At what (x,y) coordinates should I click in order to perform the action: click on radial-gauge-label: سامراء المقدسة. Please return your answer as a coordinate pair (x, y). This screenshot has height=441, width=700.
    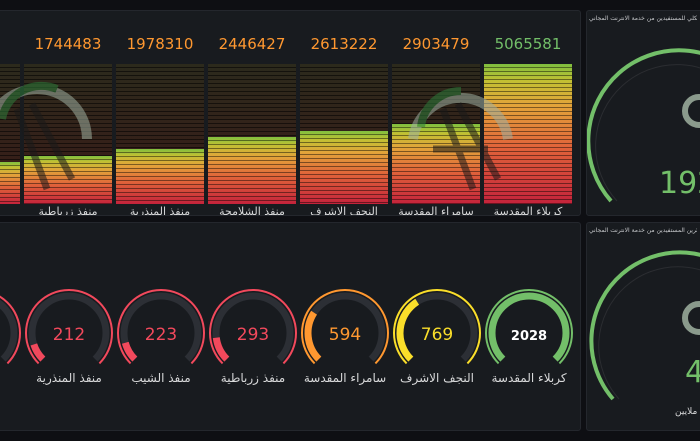
    Looking at the image, I should click on (345, 378).